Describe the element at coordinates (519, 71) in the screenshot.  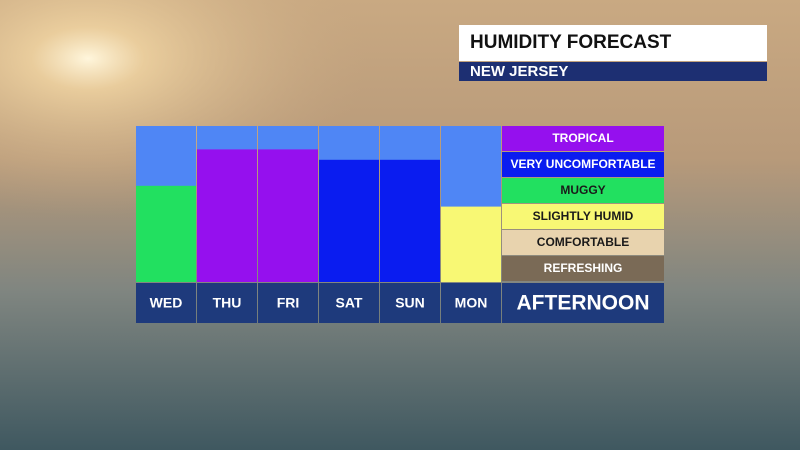
I see `subtitle: NEW JERSEY` at that location.